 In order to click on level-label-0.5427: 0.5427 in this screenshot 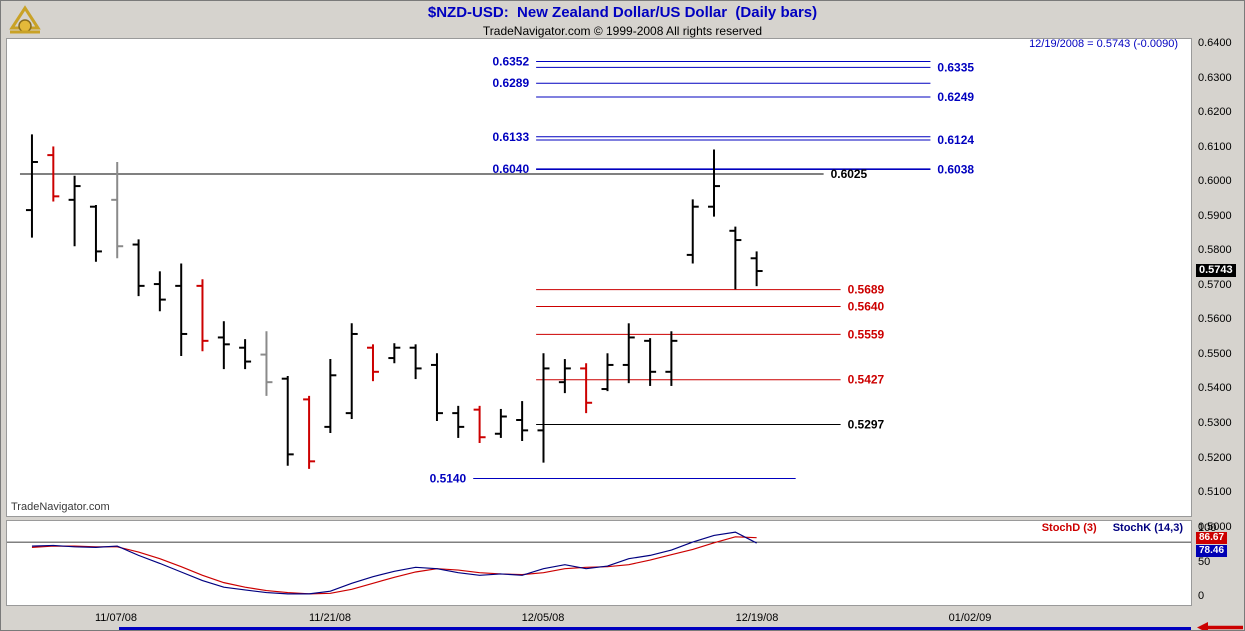, I will do `click(866, 380)`.